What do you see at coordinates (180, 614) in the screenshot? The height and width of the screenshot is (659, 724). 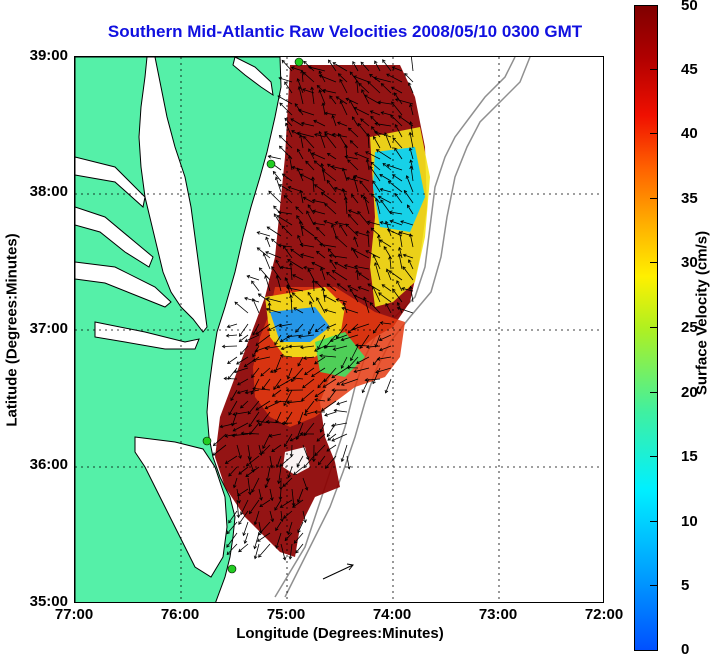 I see `x-tick-label: 76:00` at bounding box center [180, 614].